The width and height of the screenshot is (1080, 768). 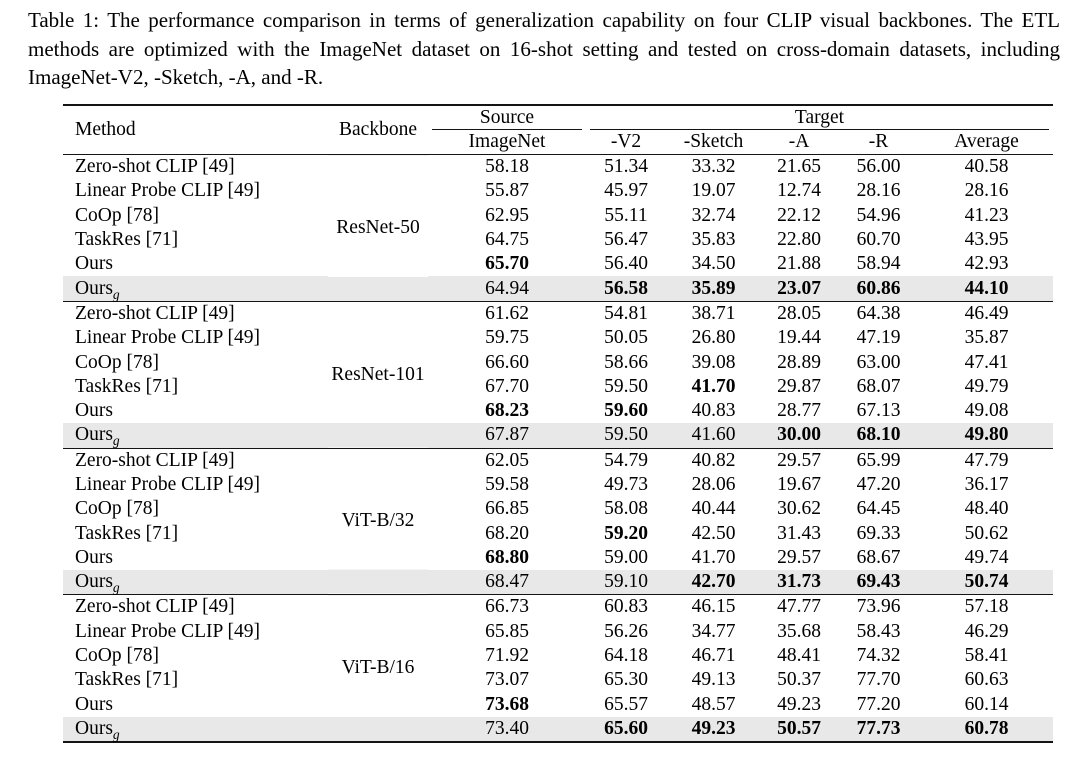 What do you see at coordinates (713, 338) in the screenshot?
I see `value-cell: 26.80` at bounding box center [713, 338].